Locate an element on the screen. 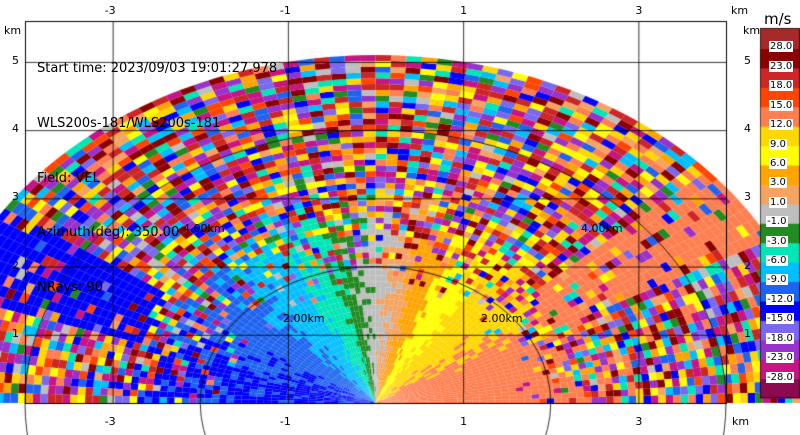 The image size is (800, 435). site-text: WLS200s-181/WLS200s-181 is located at coordinates (129, 124).